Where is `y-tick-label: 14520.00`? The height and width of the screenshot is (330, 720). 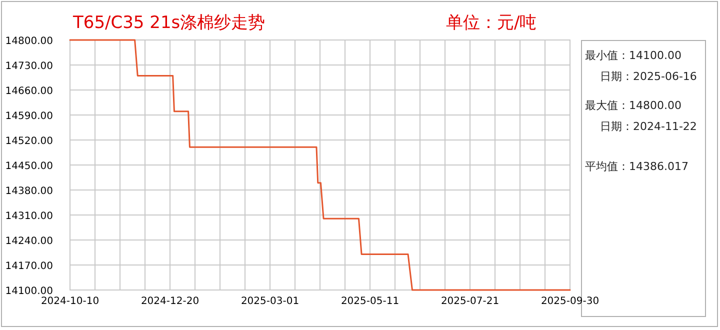
y-tick-label: 14520.00 is located at coordinates (29, 141).